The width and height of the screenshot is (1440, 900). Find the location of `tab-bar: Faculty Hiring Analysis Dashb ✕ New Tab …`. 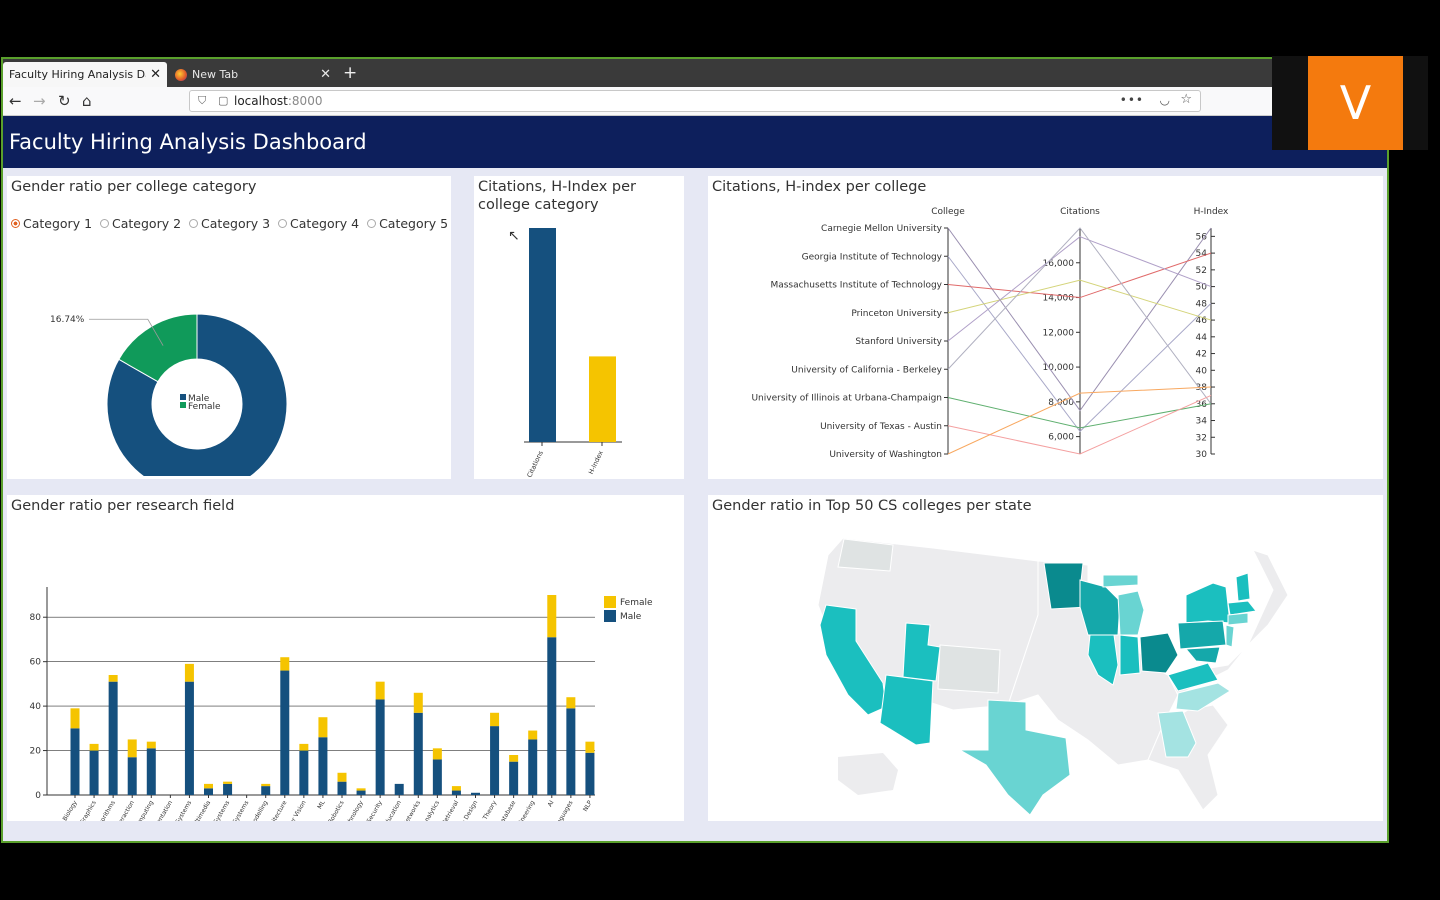

tab-bar: Faculty Hiring Analysis Dashb ✕ New Tab … is located at coordinates (695, 73).